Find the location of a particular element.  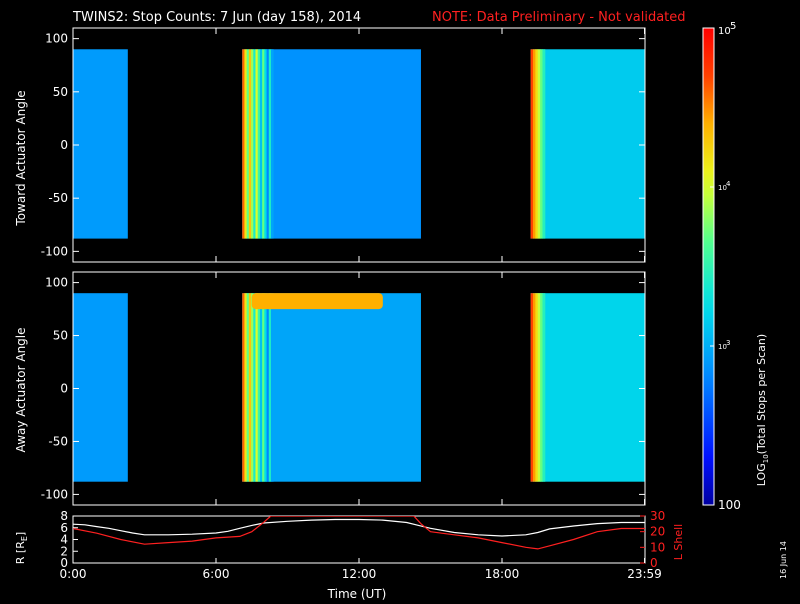

r-y-tick-label: 8 is located at coordinates (64, 516).